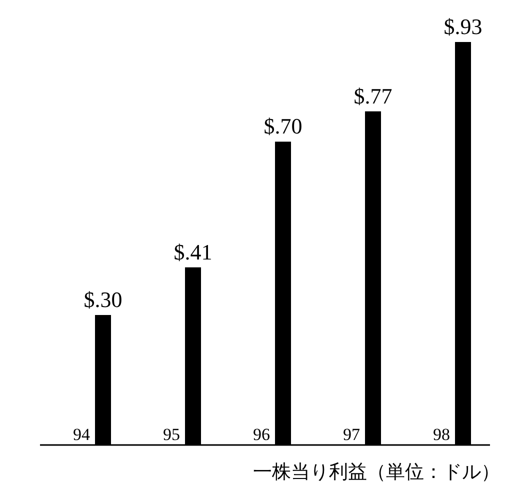  I want to click on data-label: $.41, so click(193, 251).